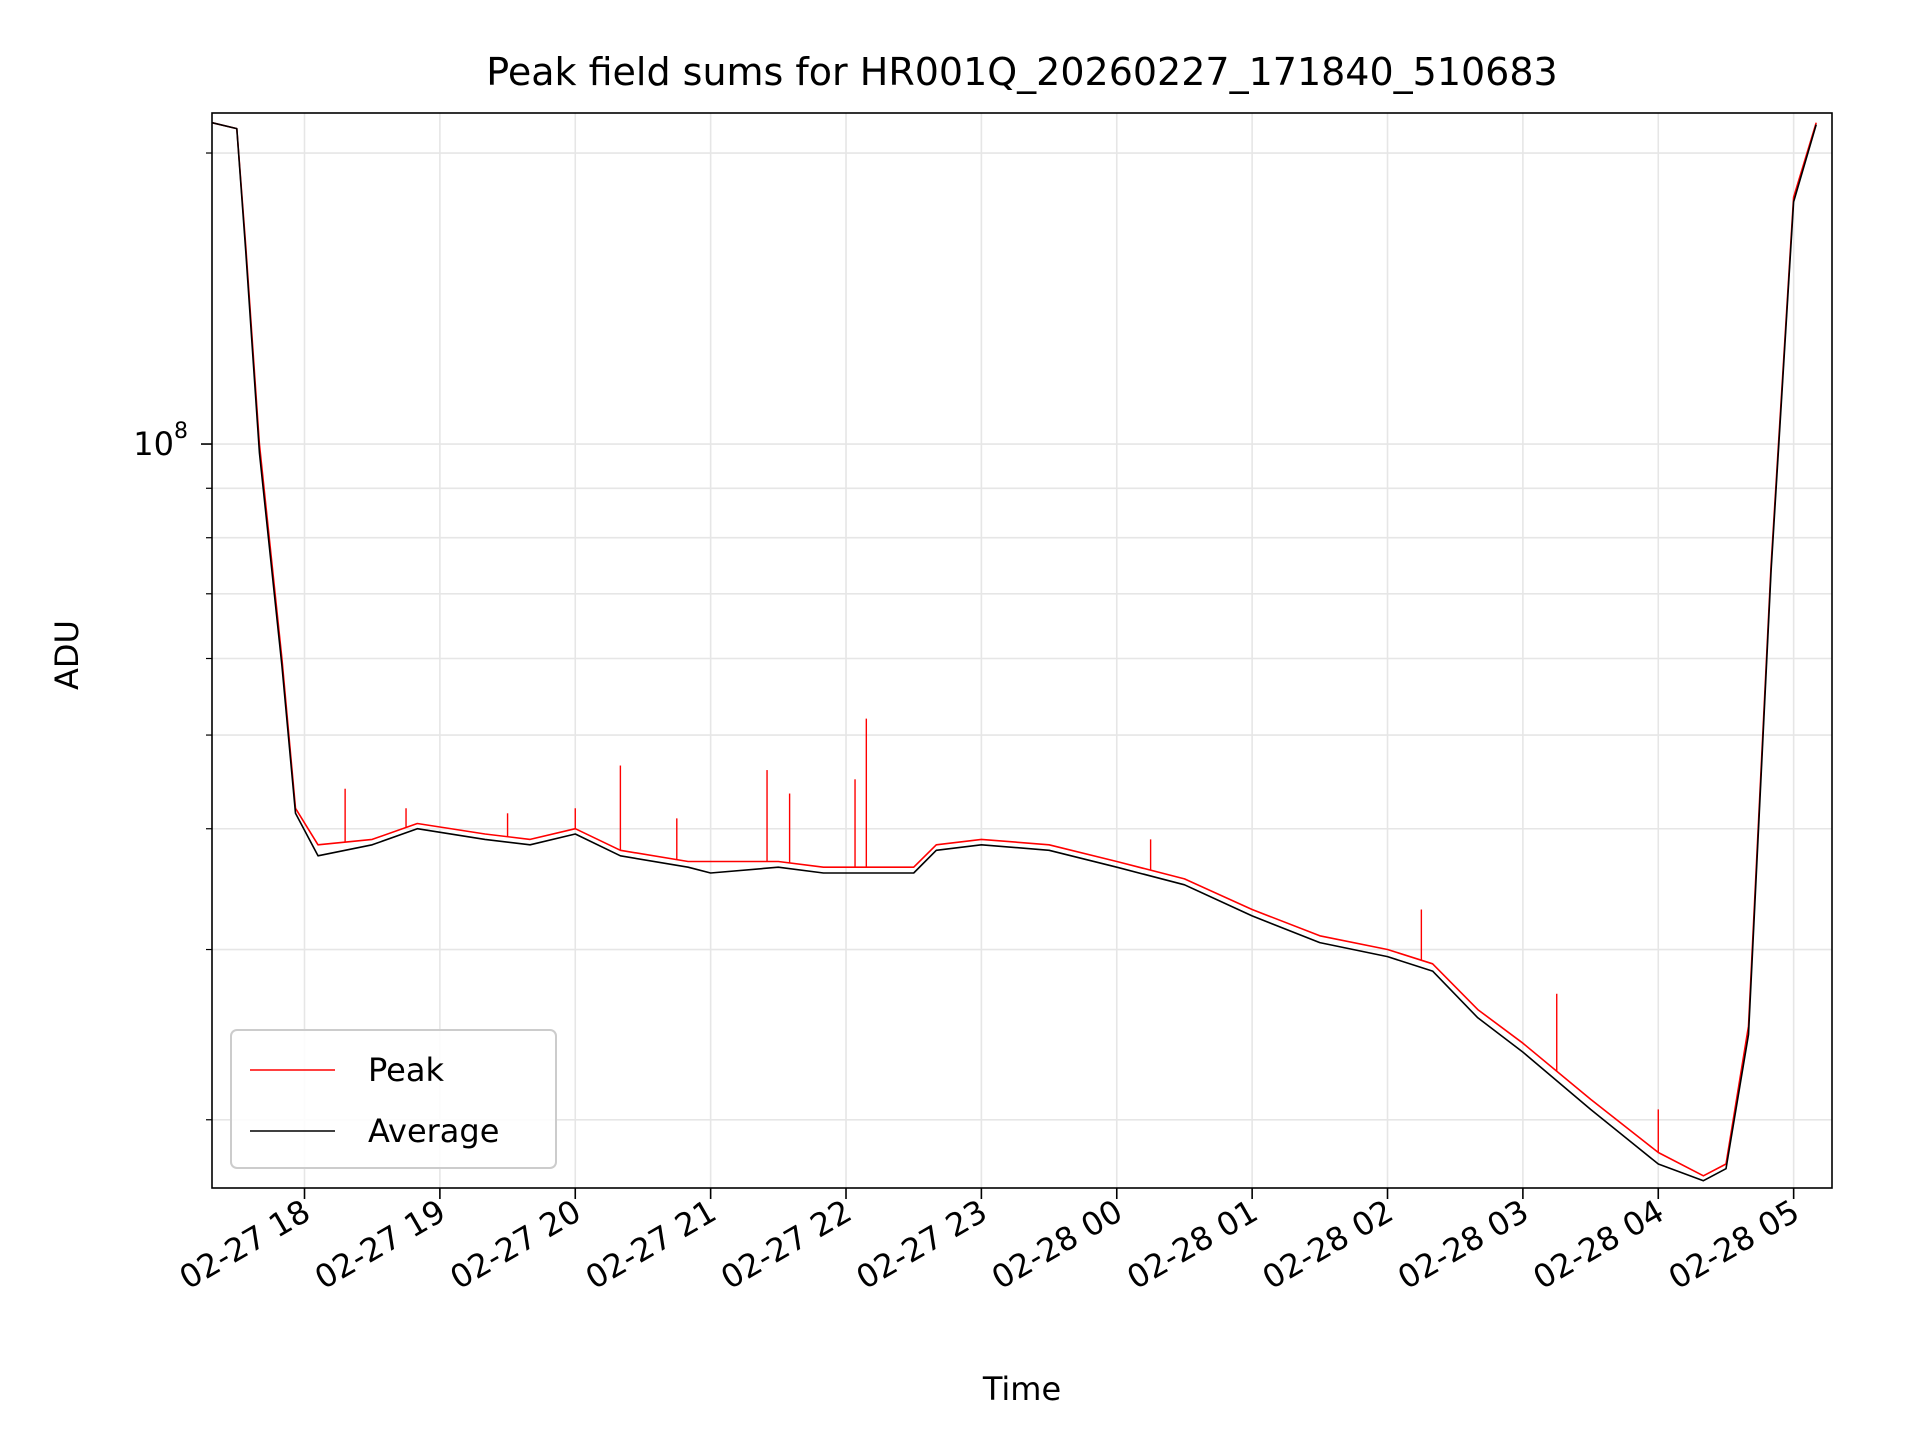 The width and height of the screenshot is (1920, 1440). I want to click on y-tick-label: 10, so click(153, 444).